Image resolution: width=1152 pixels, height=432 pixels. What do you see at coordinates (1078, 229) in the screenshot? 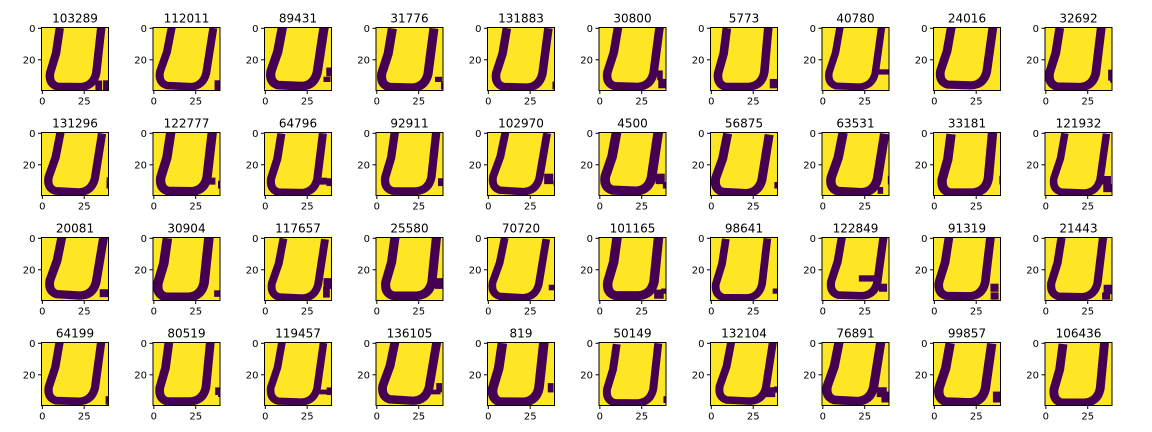
I see `panel-title: 21443` at bounding box center [1078, 229].